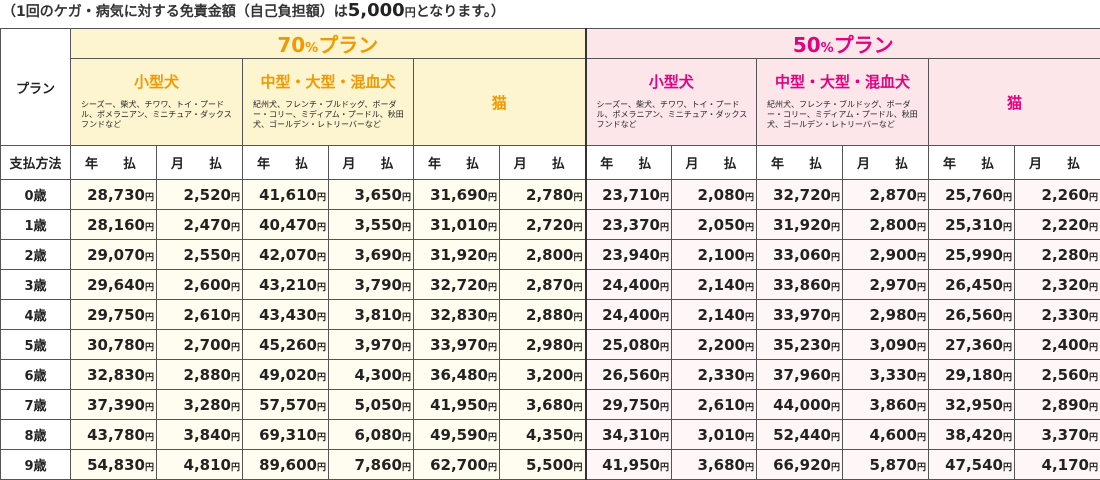 Image resolution: width=1100 pixels, height=480 pixels. What do you see at coordinates (460, 12) in the screenshot?
I see `note-suffix: となります。）` at bounding box center [460, 12].